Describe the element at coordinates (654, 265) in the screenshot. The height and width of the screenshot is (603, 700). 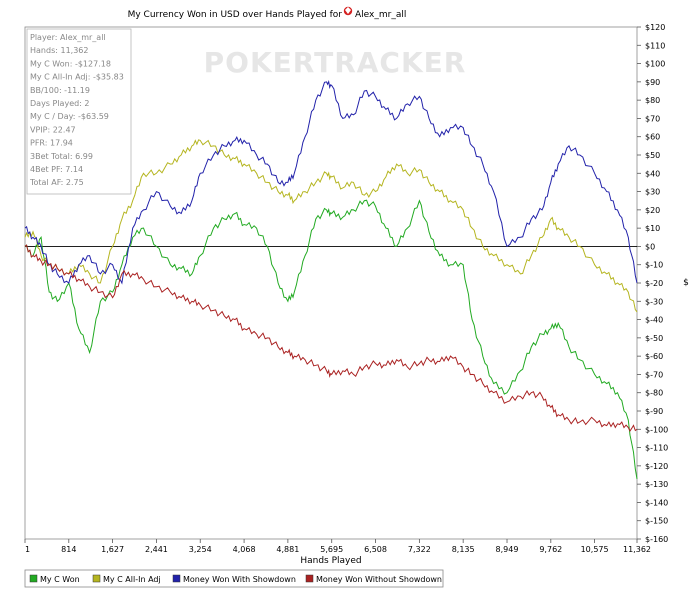
I see `y-tick-label: $-10` at that location.